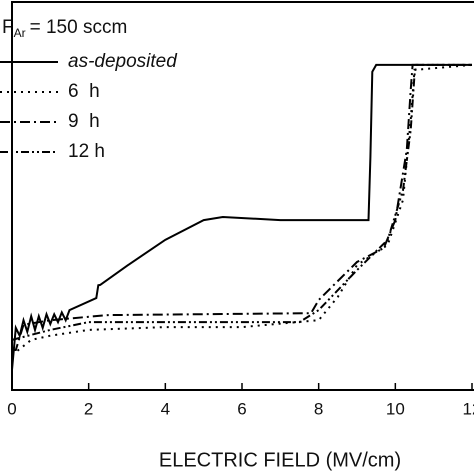 The height and width of the screenshot is (474, 474). Describe the element at coordinates (84, 121) in the screenshot. I see `legend-label: 9 h` at that location.